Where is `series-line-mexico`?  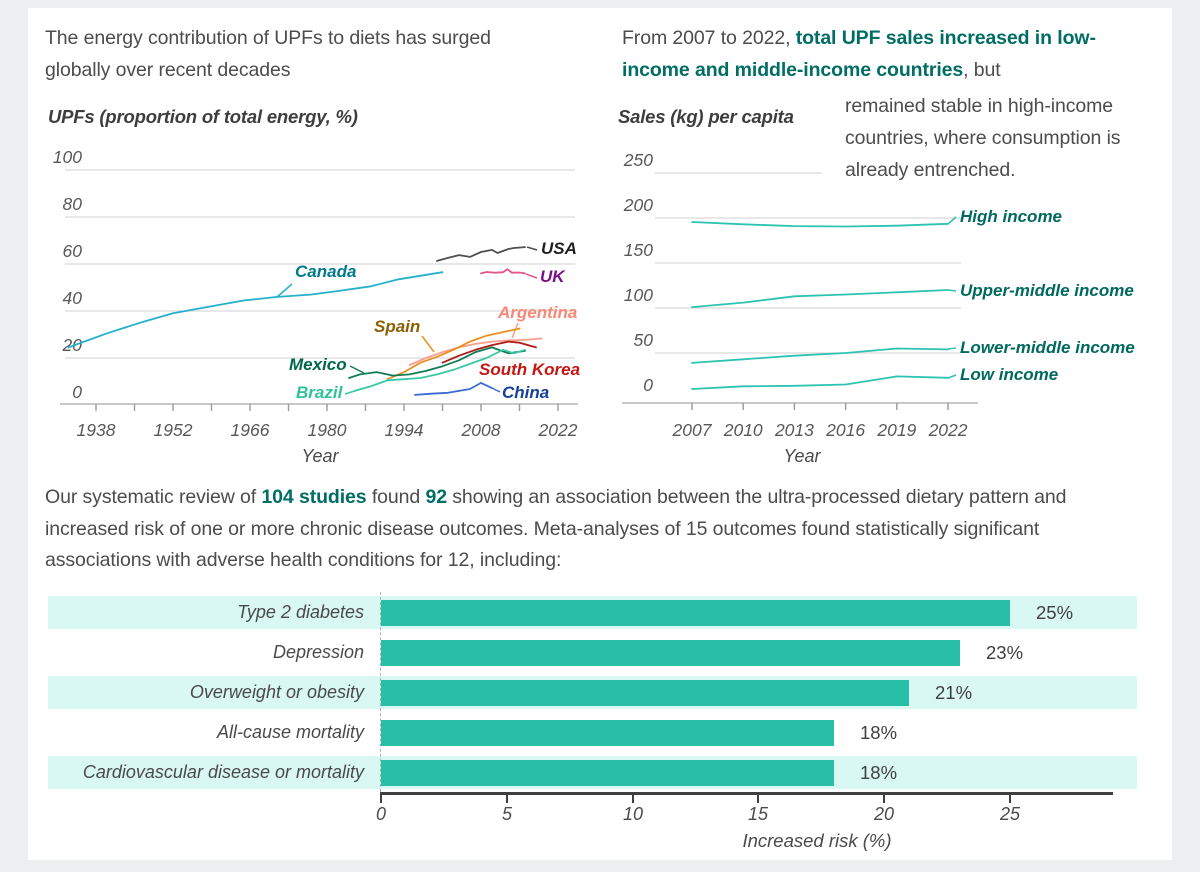
series-line-mexico is located at coordinates (437, 362).